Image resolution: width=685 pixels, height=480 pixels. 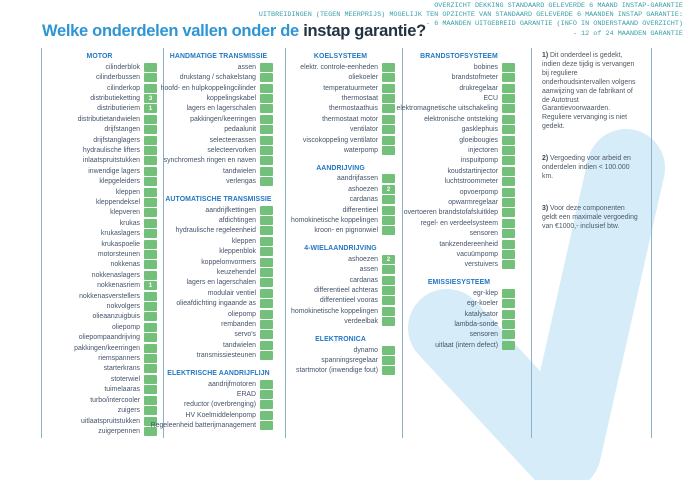 What do you see at coordinates (125, 213) in the screenshot?
I see `part-label: klepveren` at bounding box center [125, 213].